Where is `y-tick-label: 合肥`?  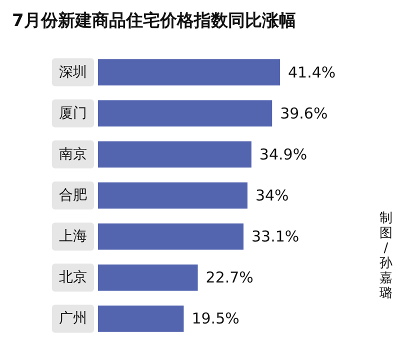 y-tick-label: 合肥 is located at coordinates (73, 196).